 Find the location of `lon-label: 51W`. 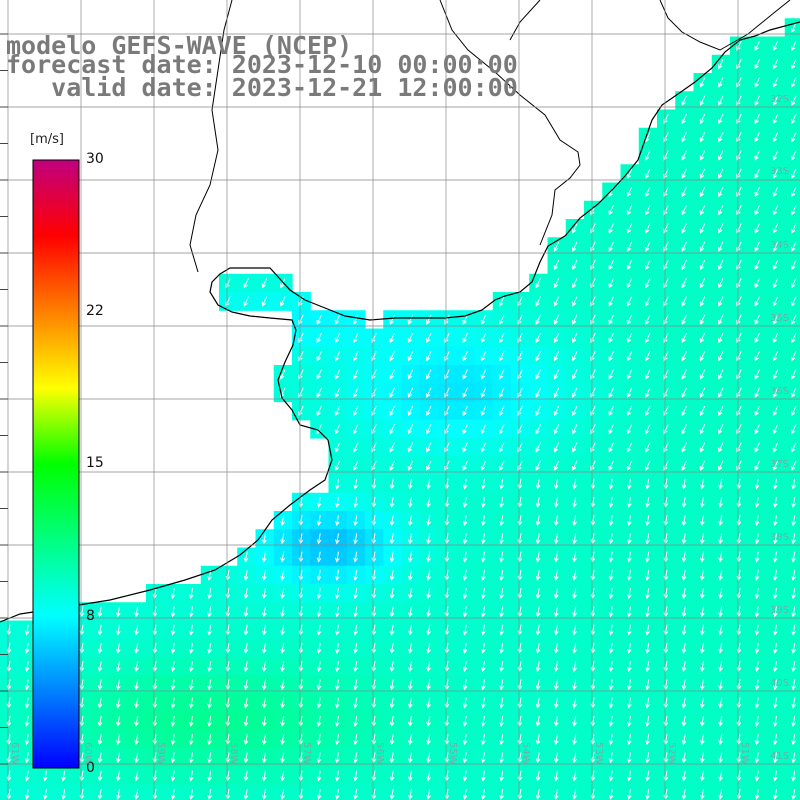

lon-label: 51W is located at coordinates (744, 753).